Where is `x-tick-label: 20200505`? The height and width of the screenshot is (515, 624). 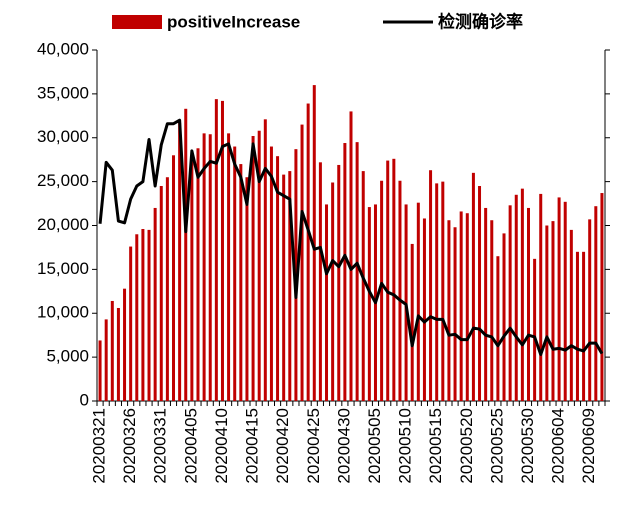
x-tick-label: 20200505 is located at coordinates (374, 446).